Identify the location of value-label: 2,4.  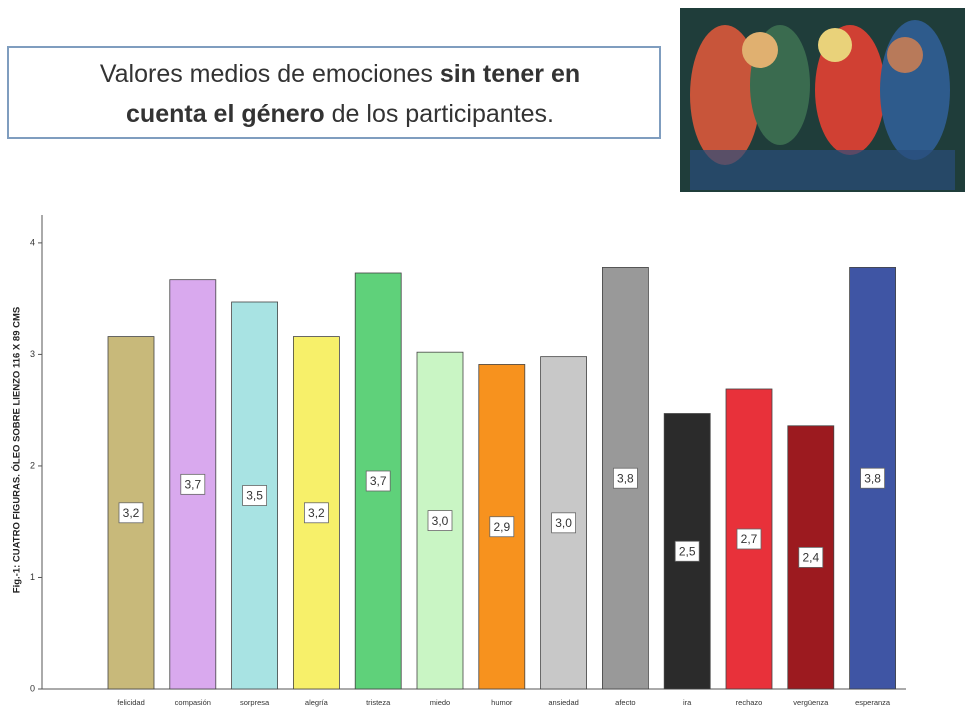
(810, 558).